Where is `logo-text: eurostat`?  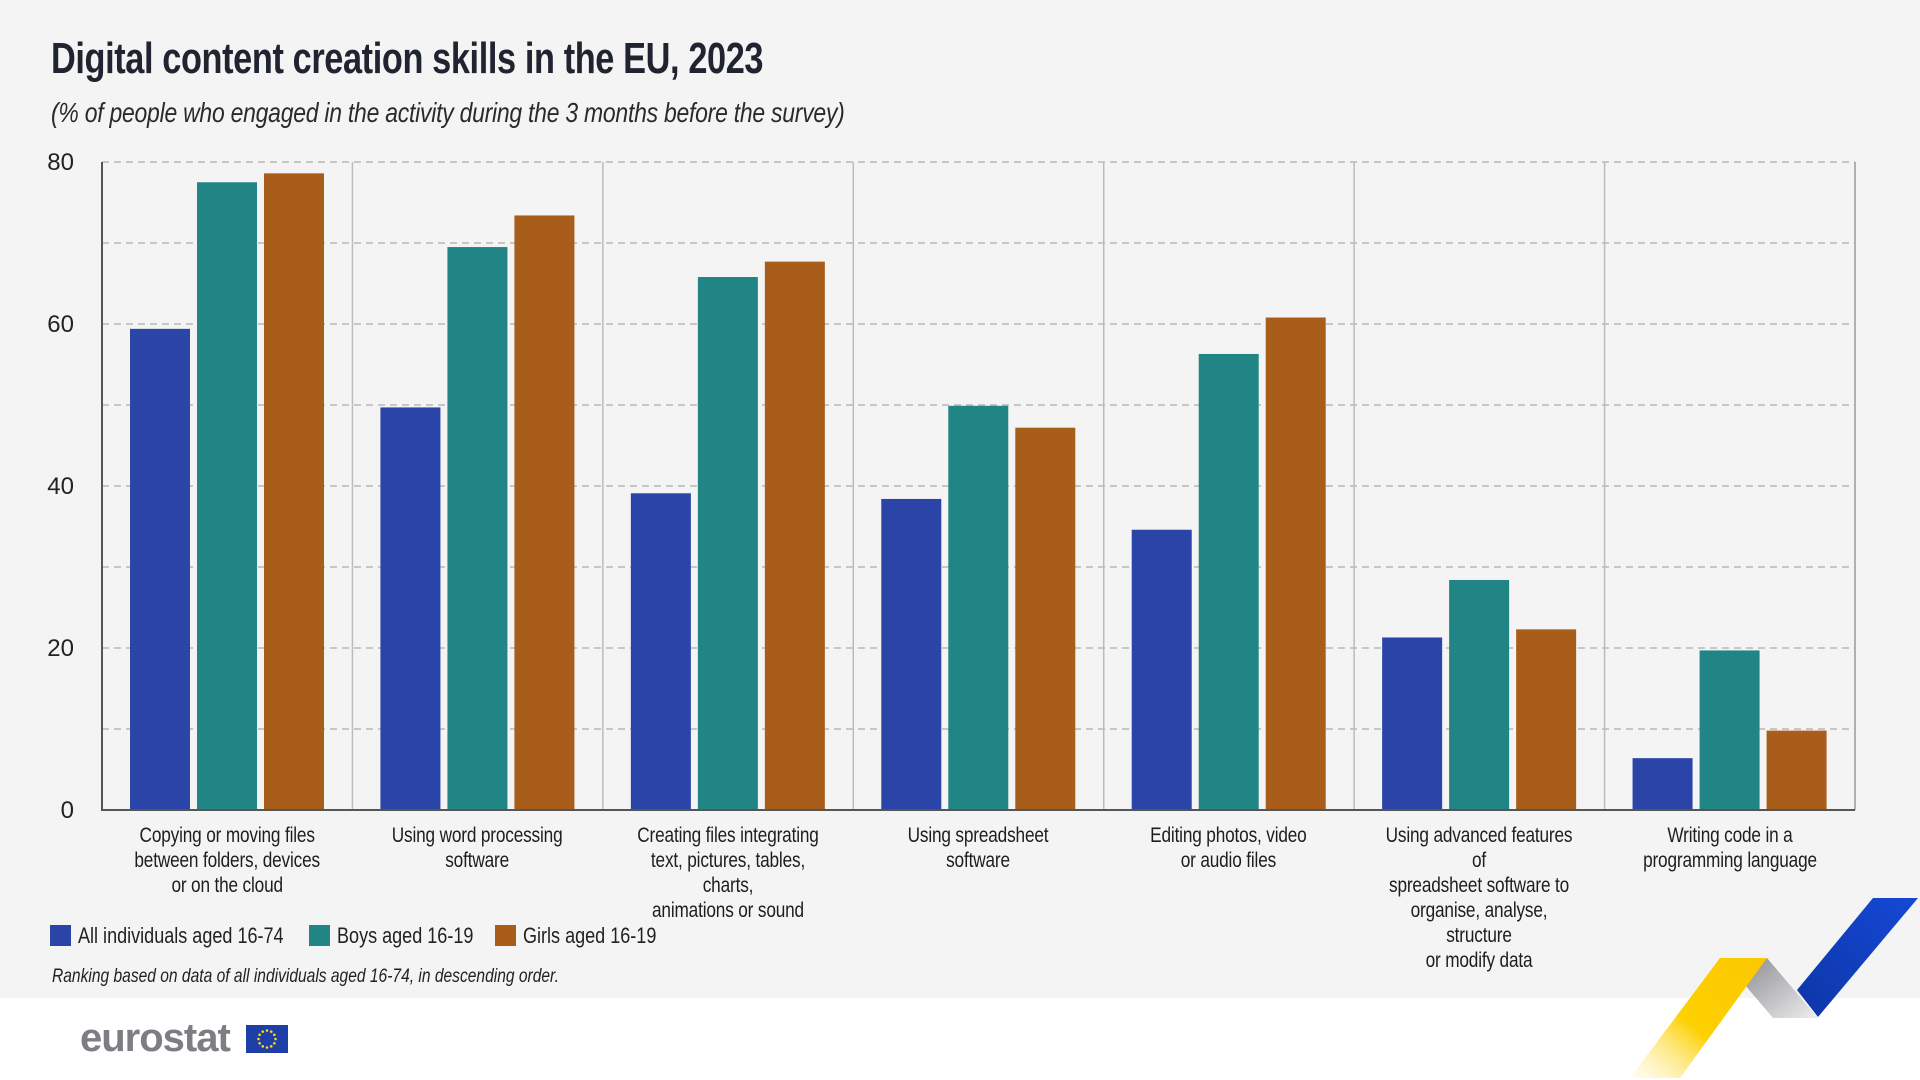
logo-text: eurostat is located at coordinates (155, 1038).